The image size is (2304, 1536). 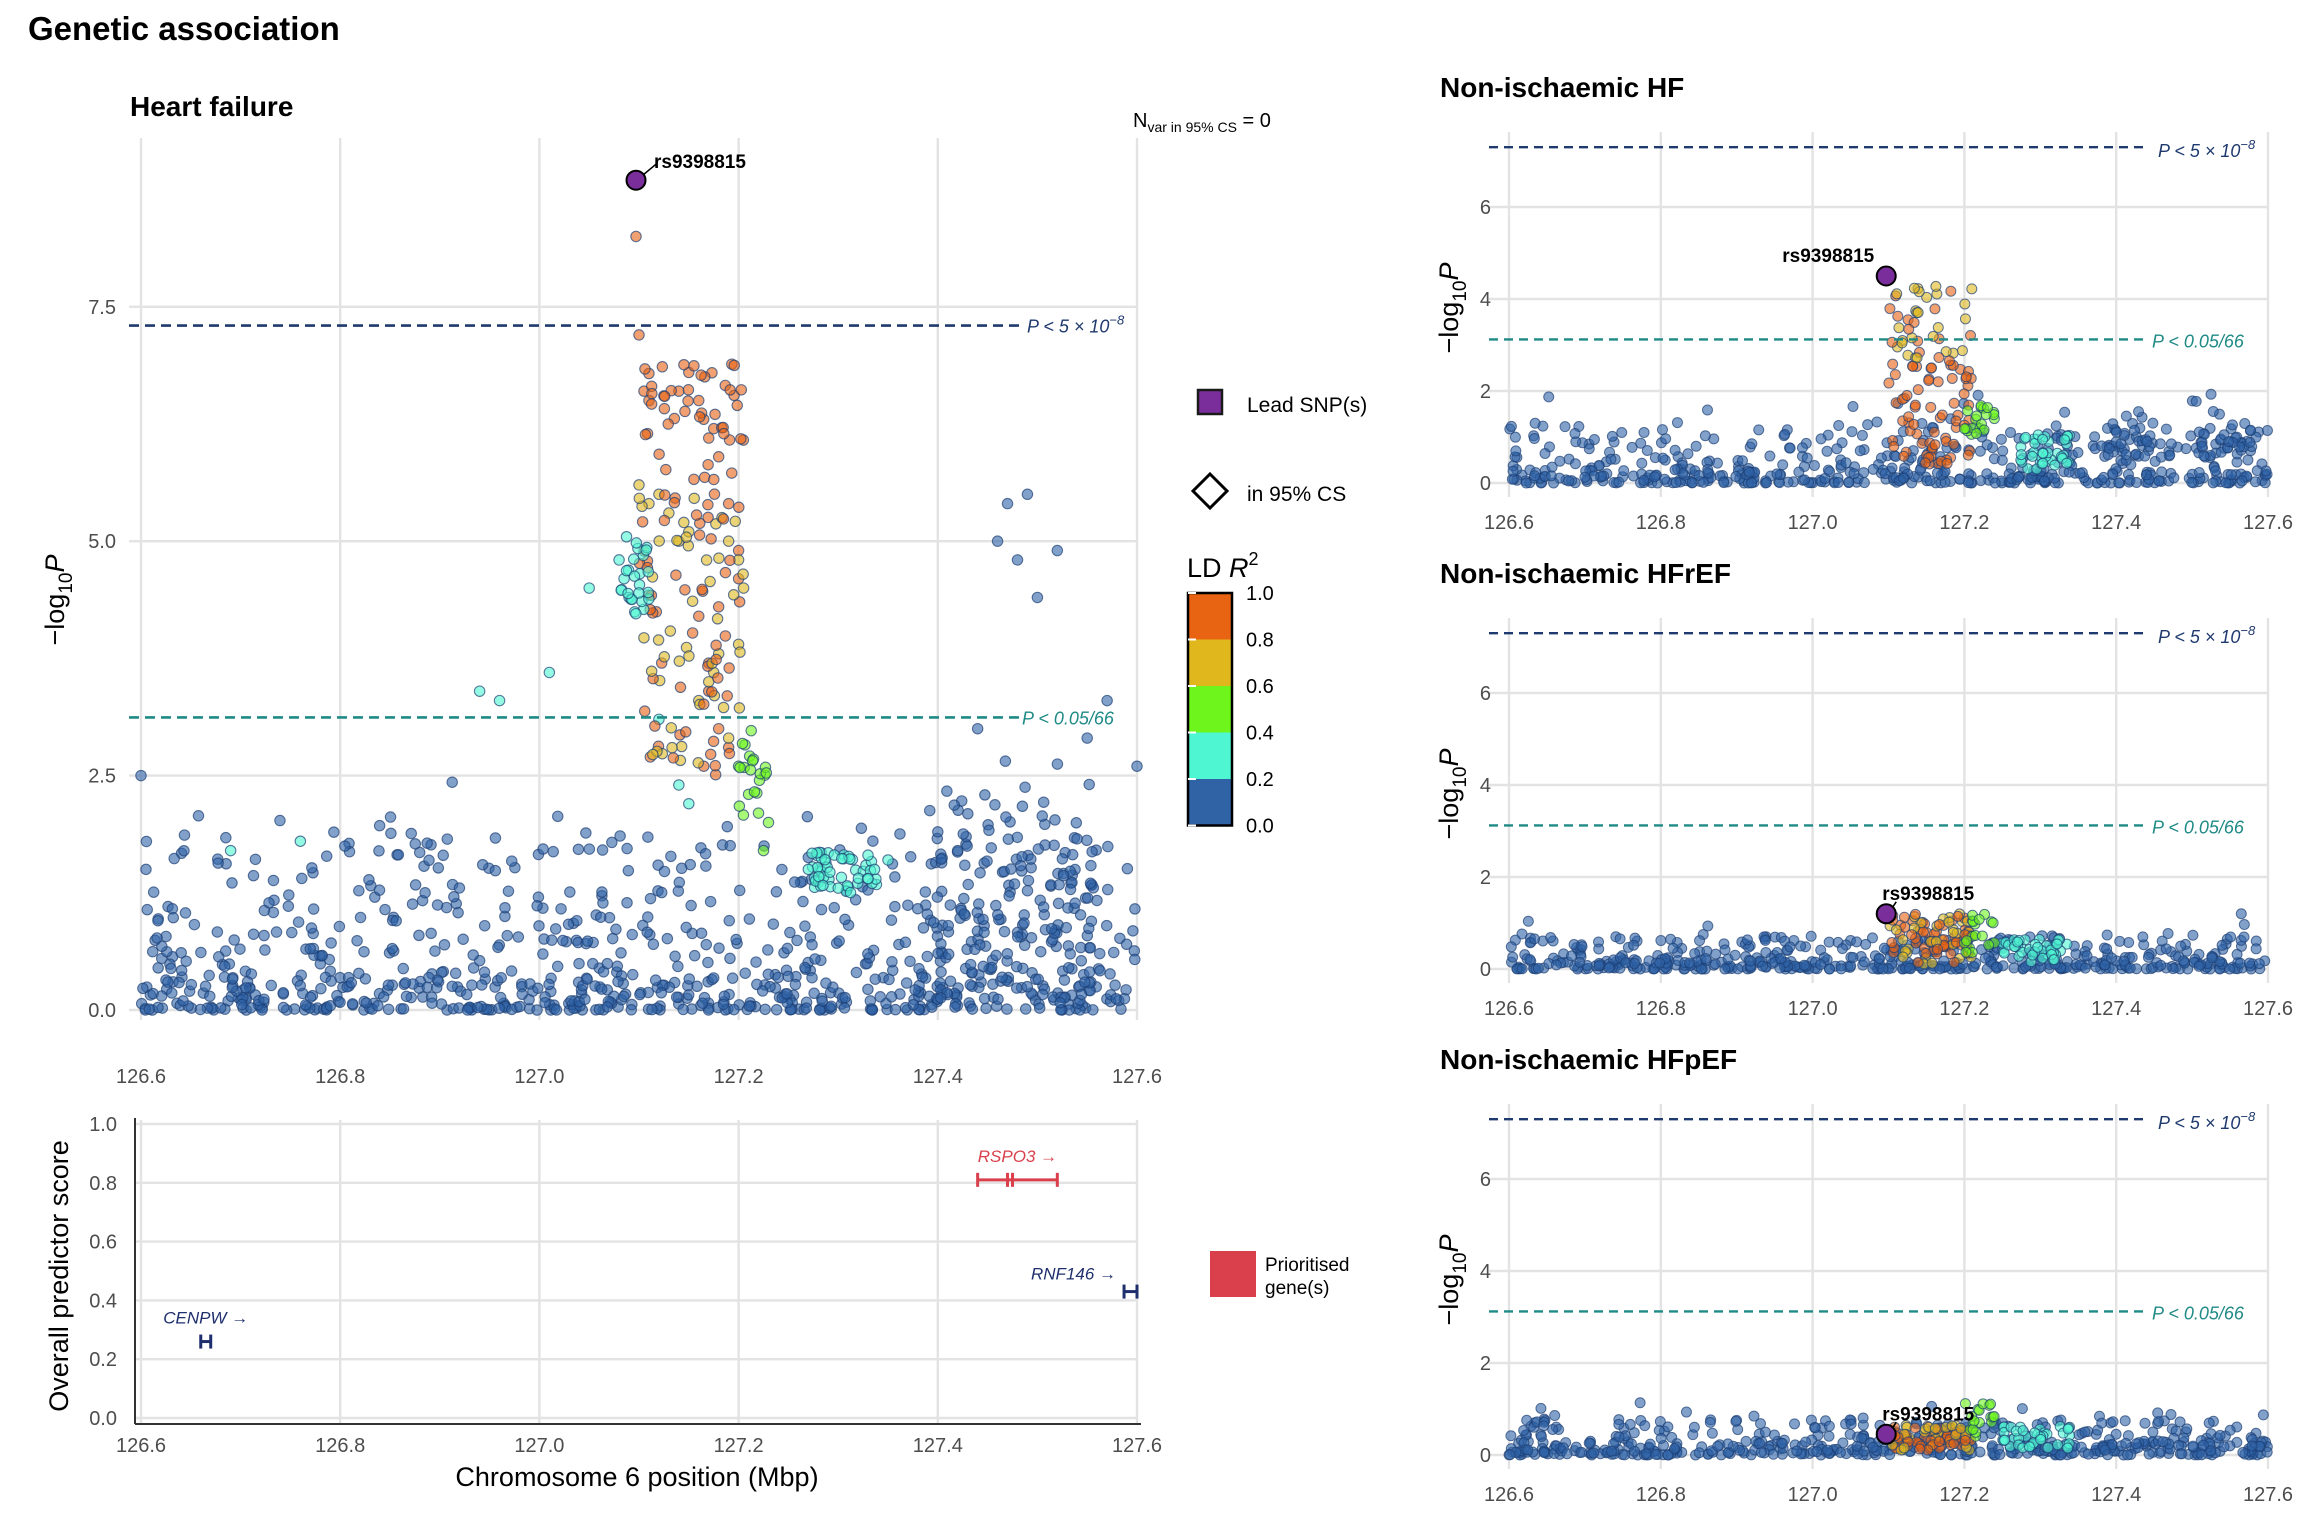 What do you see at coordinates (340, 1077) in the screenshot?
I see `main-xtick-1: 126.8` at bounding box center [340, 1077].